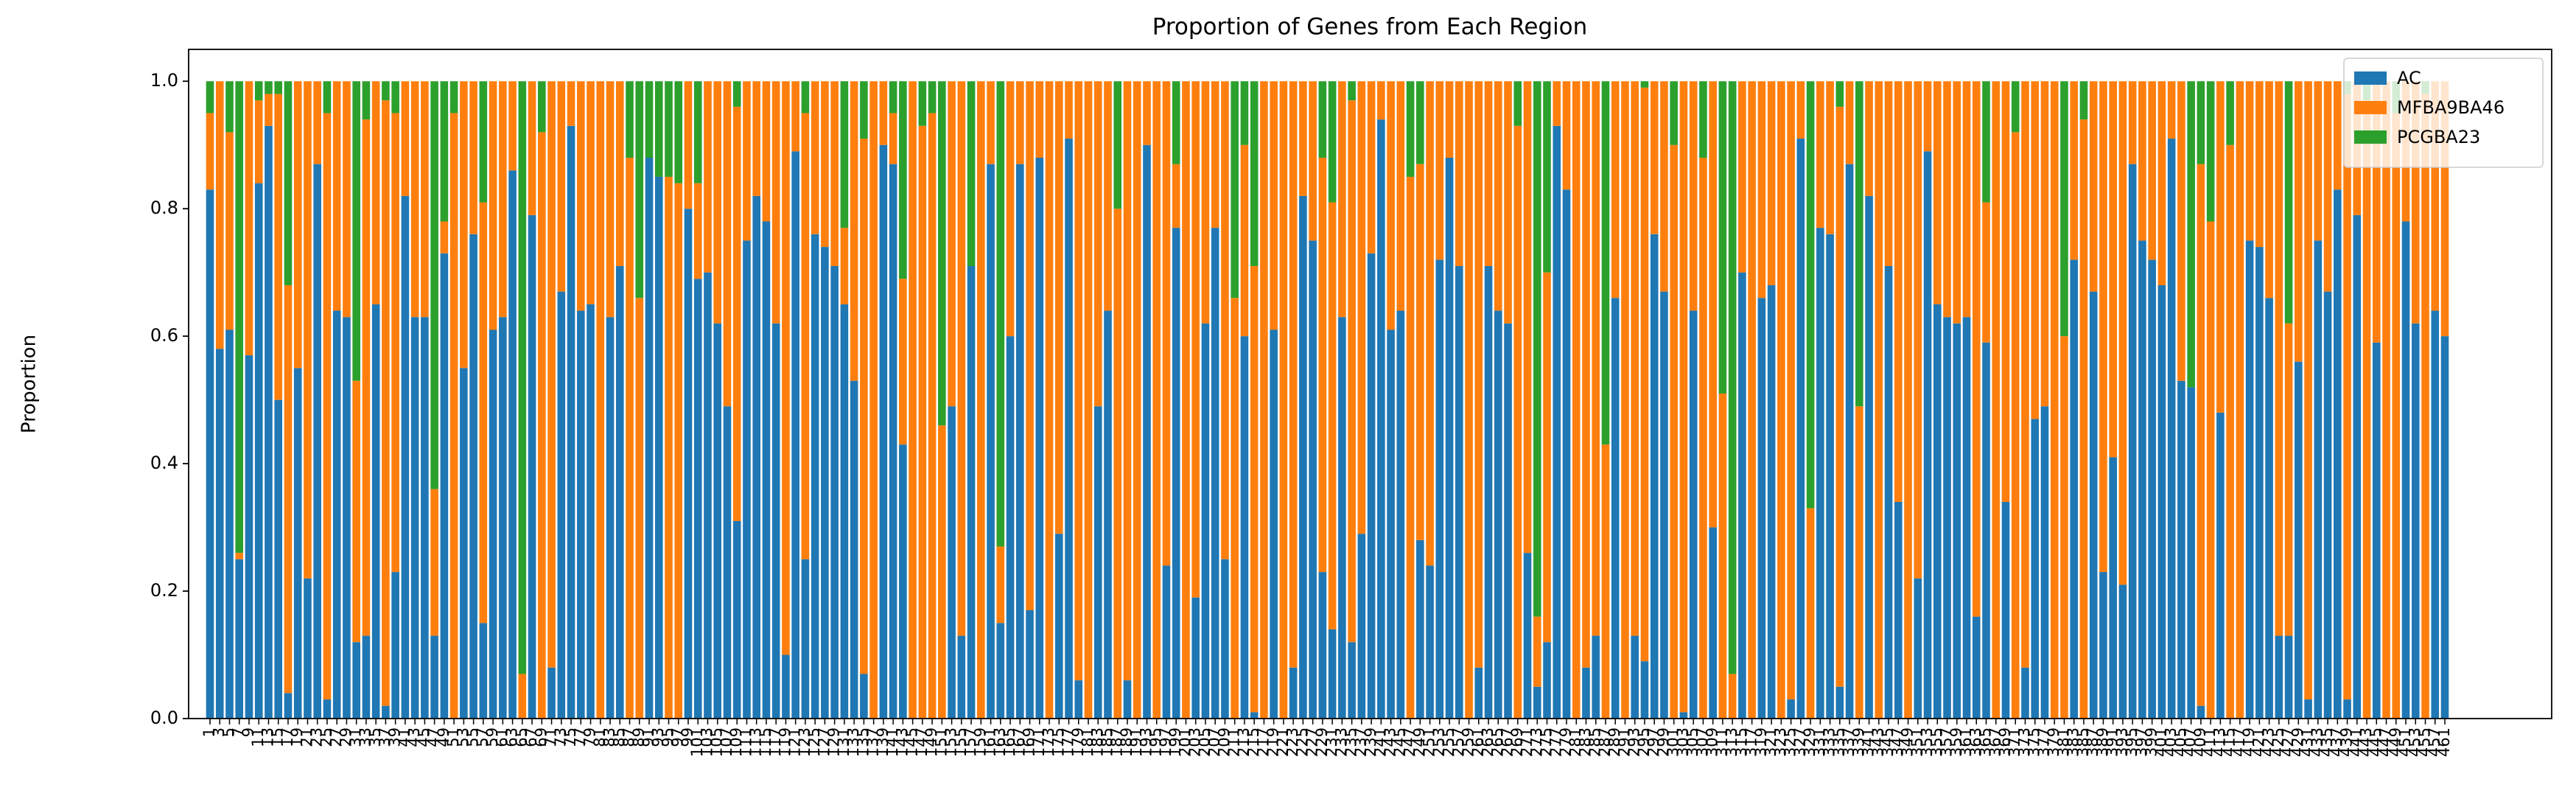 The height and width of the screenshot is (793, 2576). I want to click on x-tick-label: 385, so click(2083, 742).